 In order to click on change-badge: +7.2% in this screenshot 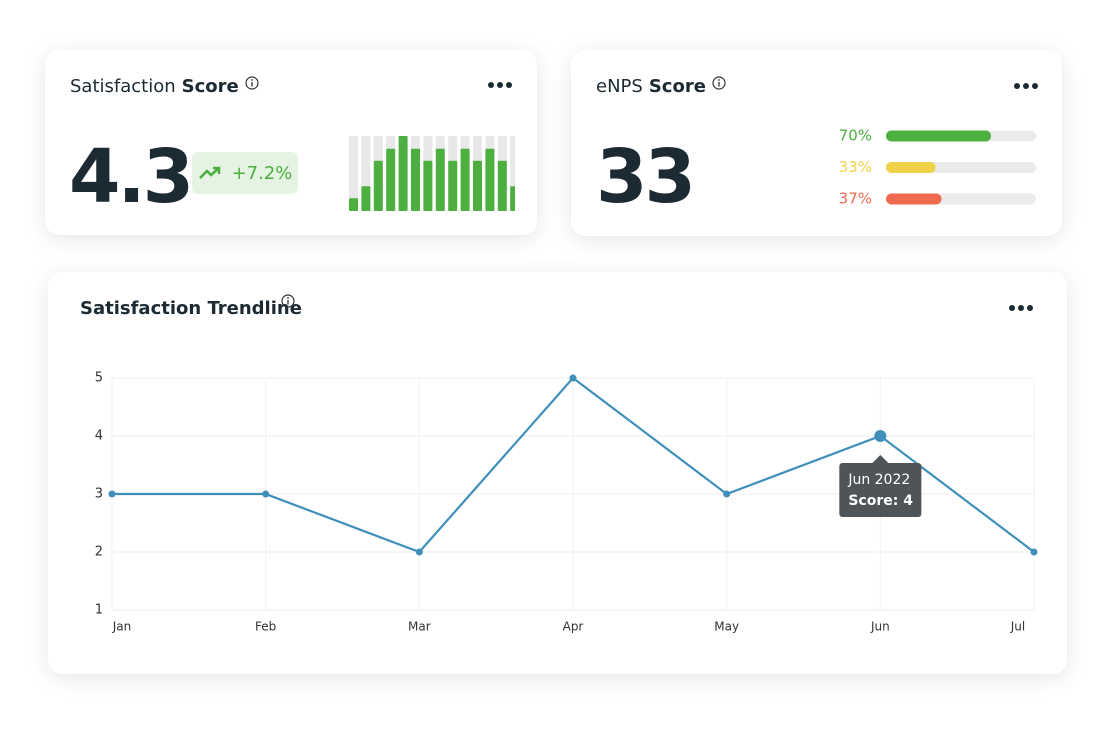, I will do `click(245, 173)`.